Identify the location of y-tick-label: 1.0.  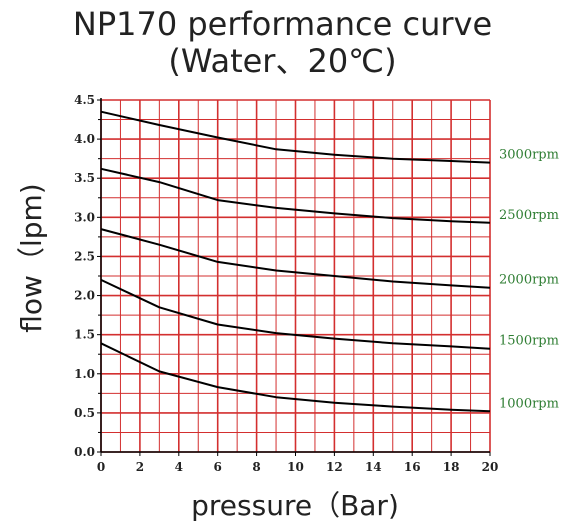
(84, 374).